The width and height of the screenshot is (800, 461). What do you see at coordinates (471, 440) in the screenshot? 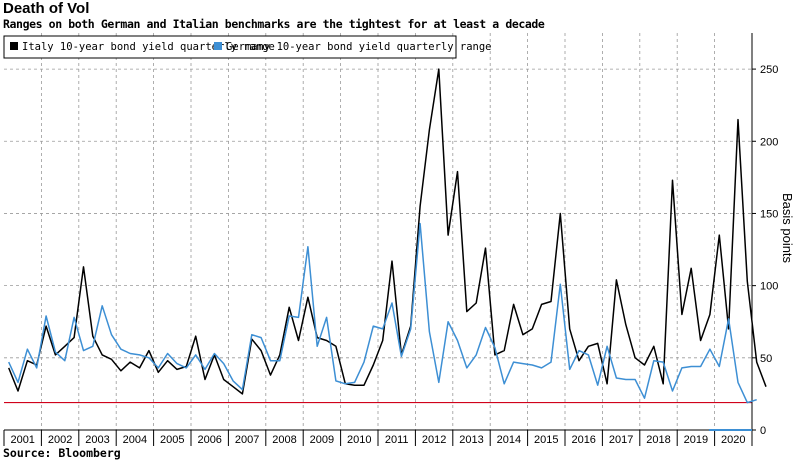
I see `x-tick-label: 2013` at bounding box center [471, 440].